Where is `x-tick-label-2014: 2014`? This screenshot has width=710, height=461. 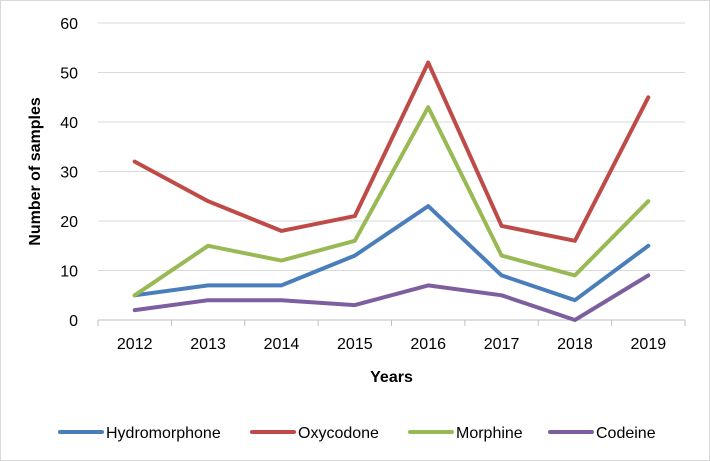
x-tick-label-2014: 2014 is located at coordinates (282, 344).